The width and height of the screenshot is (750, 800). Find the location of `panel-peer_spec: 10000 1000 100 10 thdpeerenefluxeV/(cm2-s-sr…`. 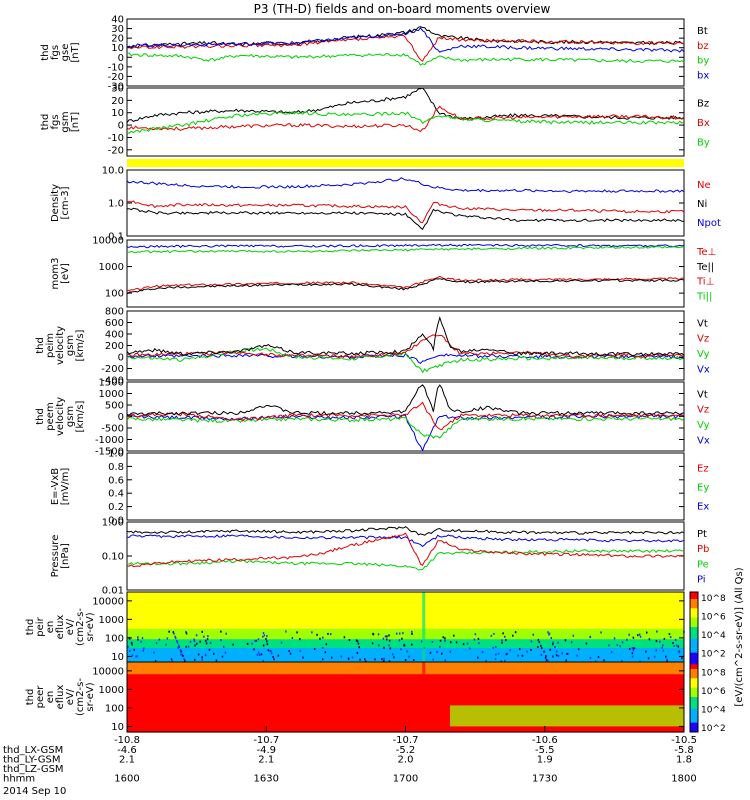

panel-peer_spec: 10000 1000 100 10 thdpeerenefluxeV/(cm2-s-sr… is located at coordinates (355, 697).